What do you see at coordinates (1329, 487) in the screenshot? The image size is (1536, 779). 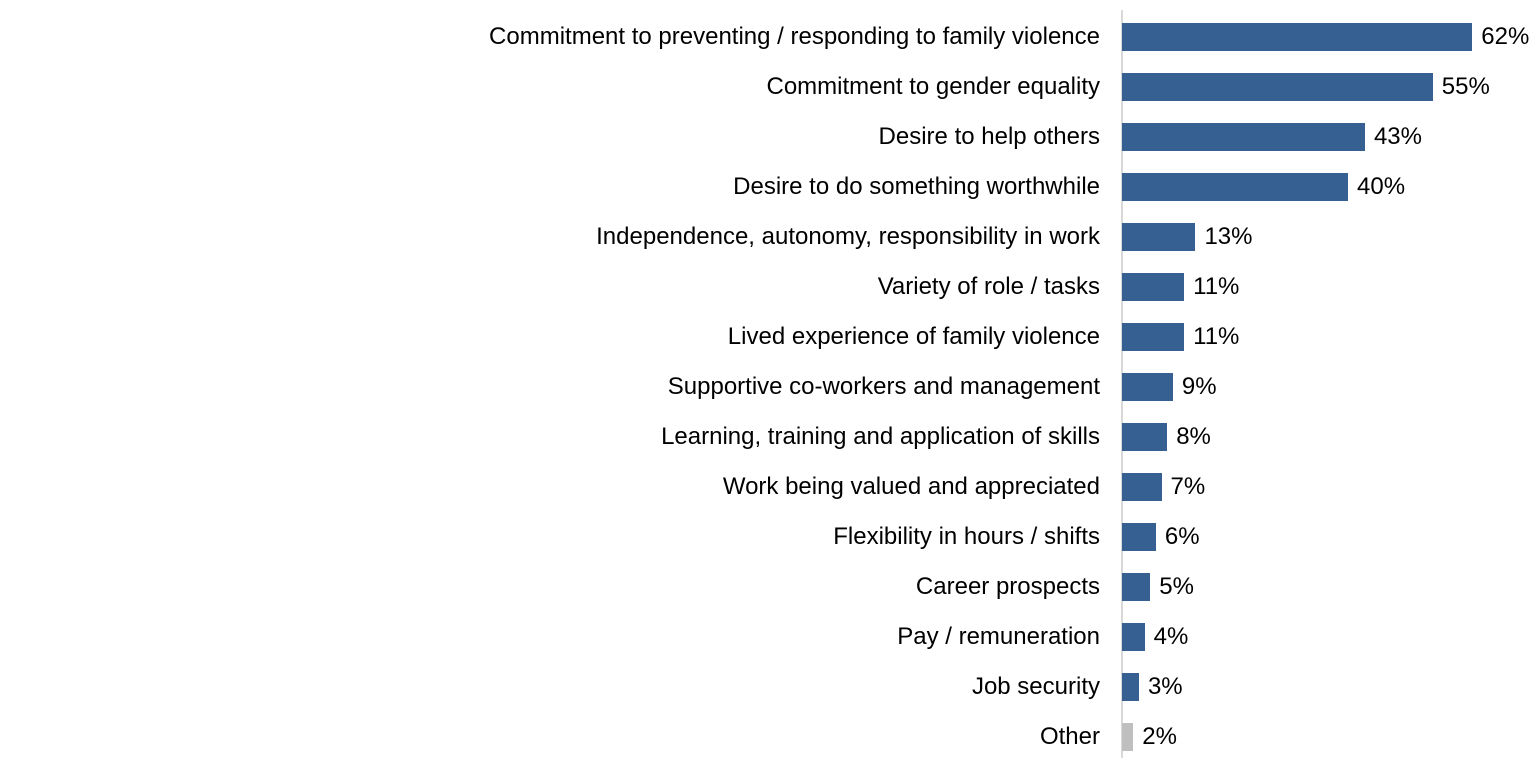 I see `bar-zone: 7%` at bounding box center [1329, 487].